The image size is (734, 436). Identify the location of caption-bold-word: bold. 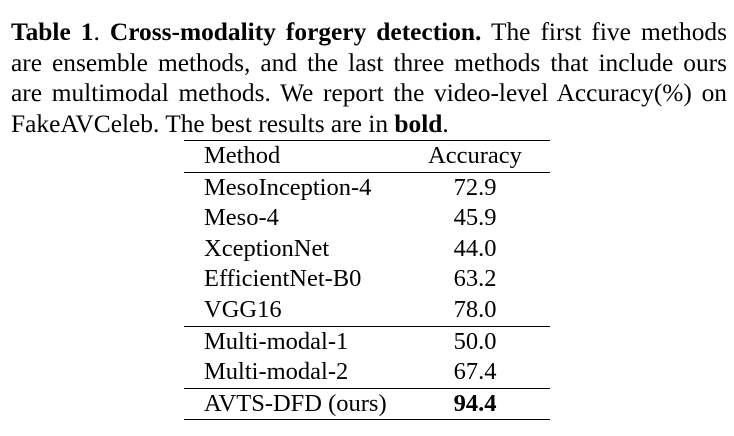
(418, 123).